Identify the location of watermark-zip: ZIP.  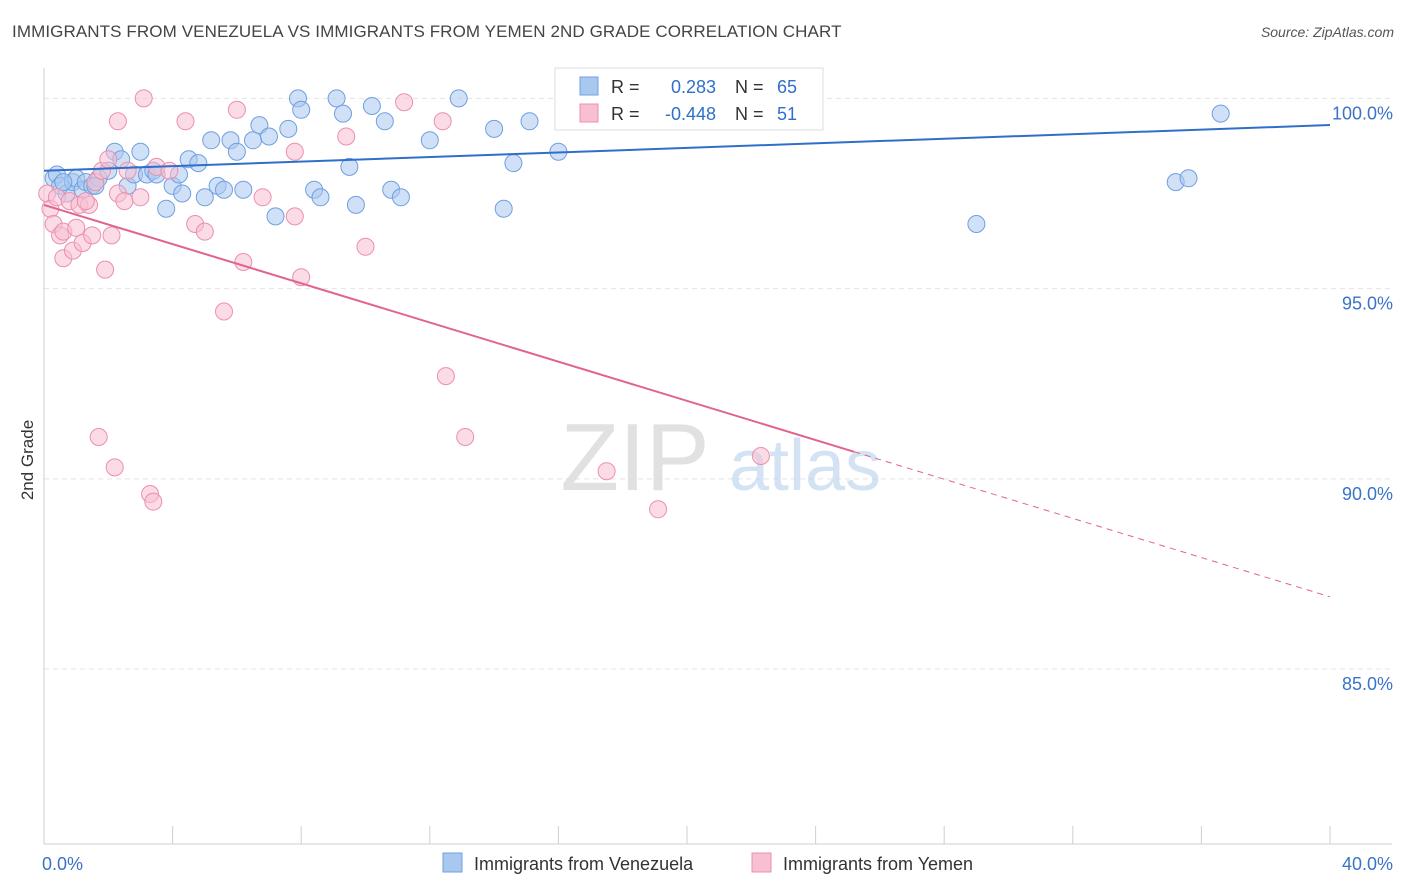
(634, 457).